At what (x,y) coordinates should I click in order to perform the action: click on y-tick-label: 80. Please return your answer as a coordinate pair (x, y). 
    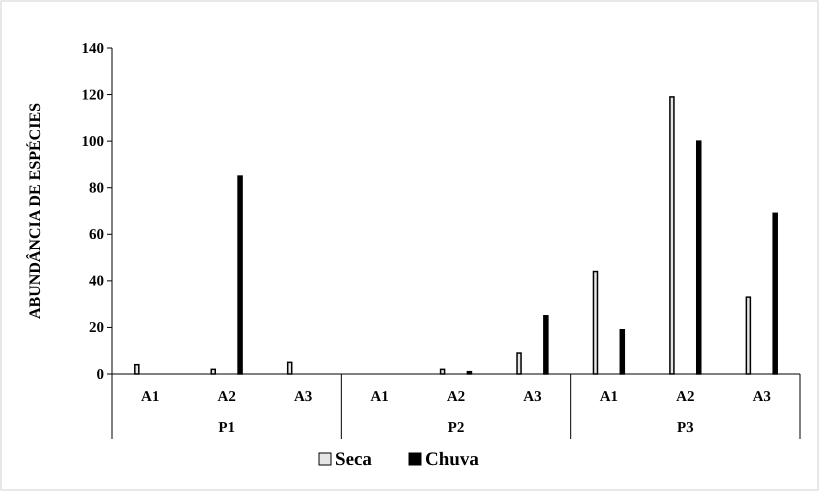
    Looking at the image, I should click on (96, 188).